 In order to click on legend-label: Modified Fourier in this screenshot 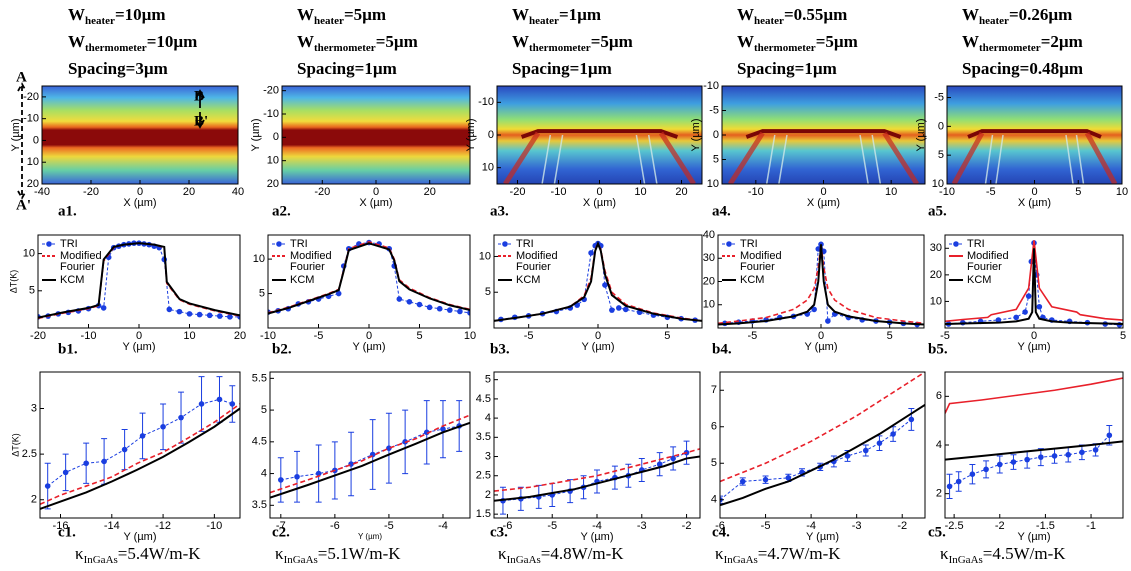, I will do `click(82, 261)`.